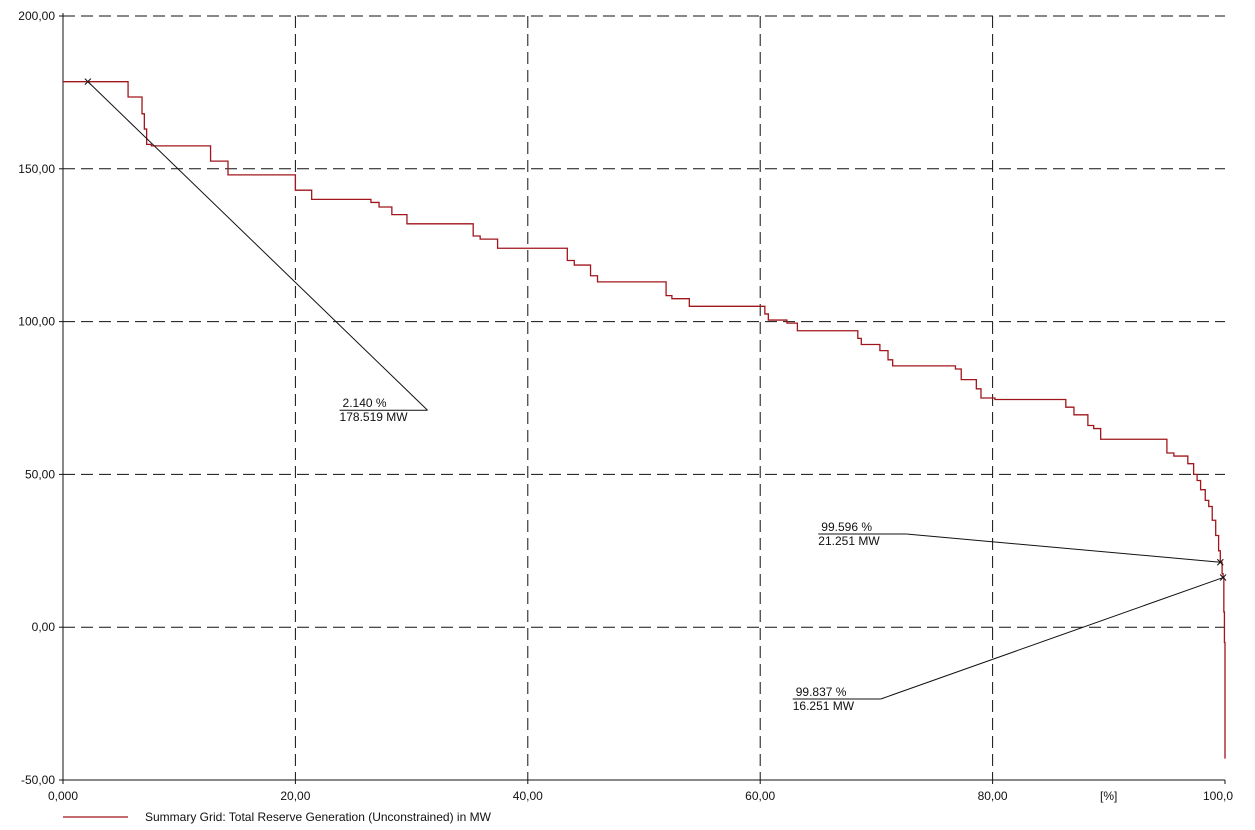 The width and height of the screenshot is (1255, 830). Describe the element at coordinates (1218, 796) in the screenshot. I see `x-tick-label: 100,0` at that location.